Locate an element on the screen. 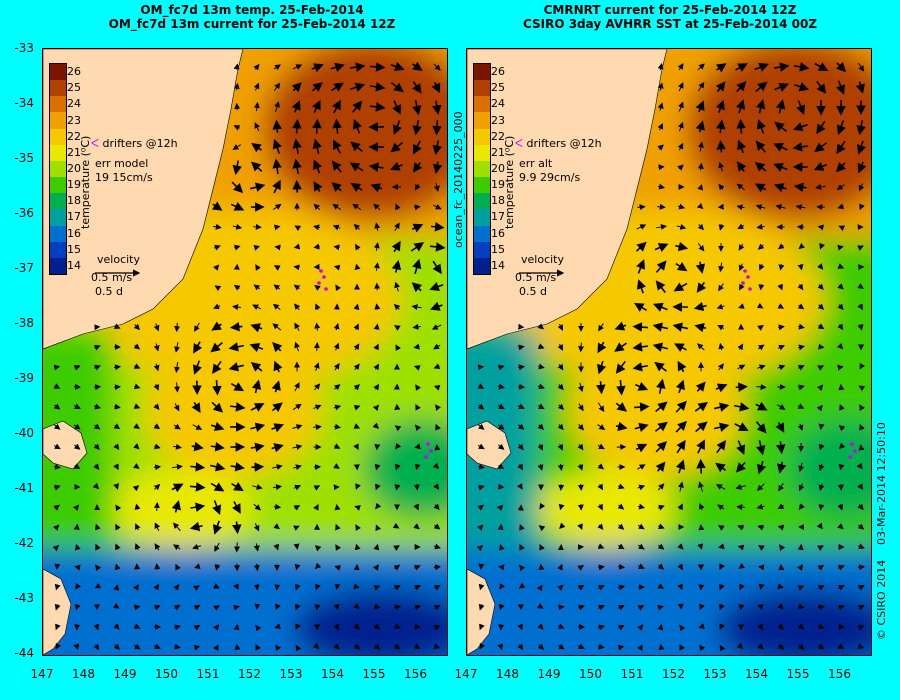 Image resolution: width=900 pixels, height=700 pixels. file-id-label: ocean_fc_20140225_000 is located at coordinates (458, 179).